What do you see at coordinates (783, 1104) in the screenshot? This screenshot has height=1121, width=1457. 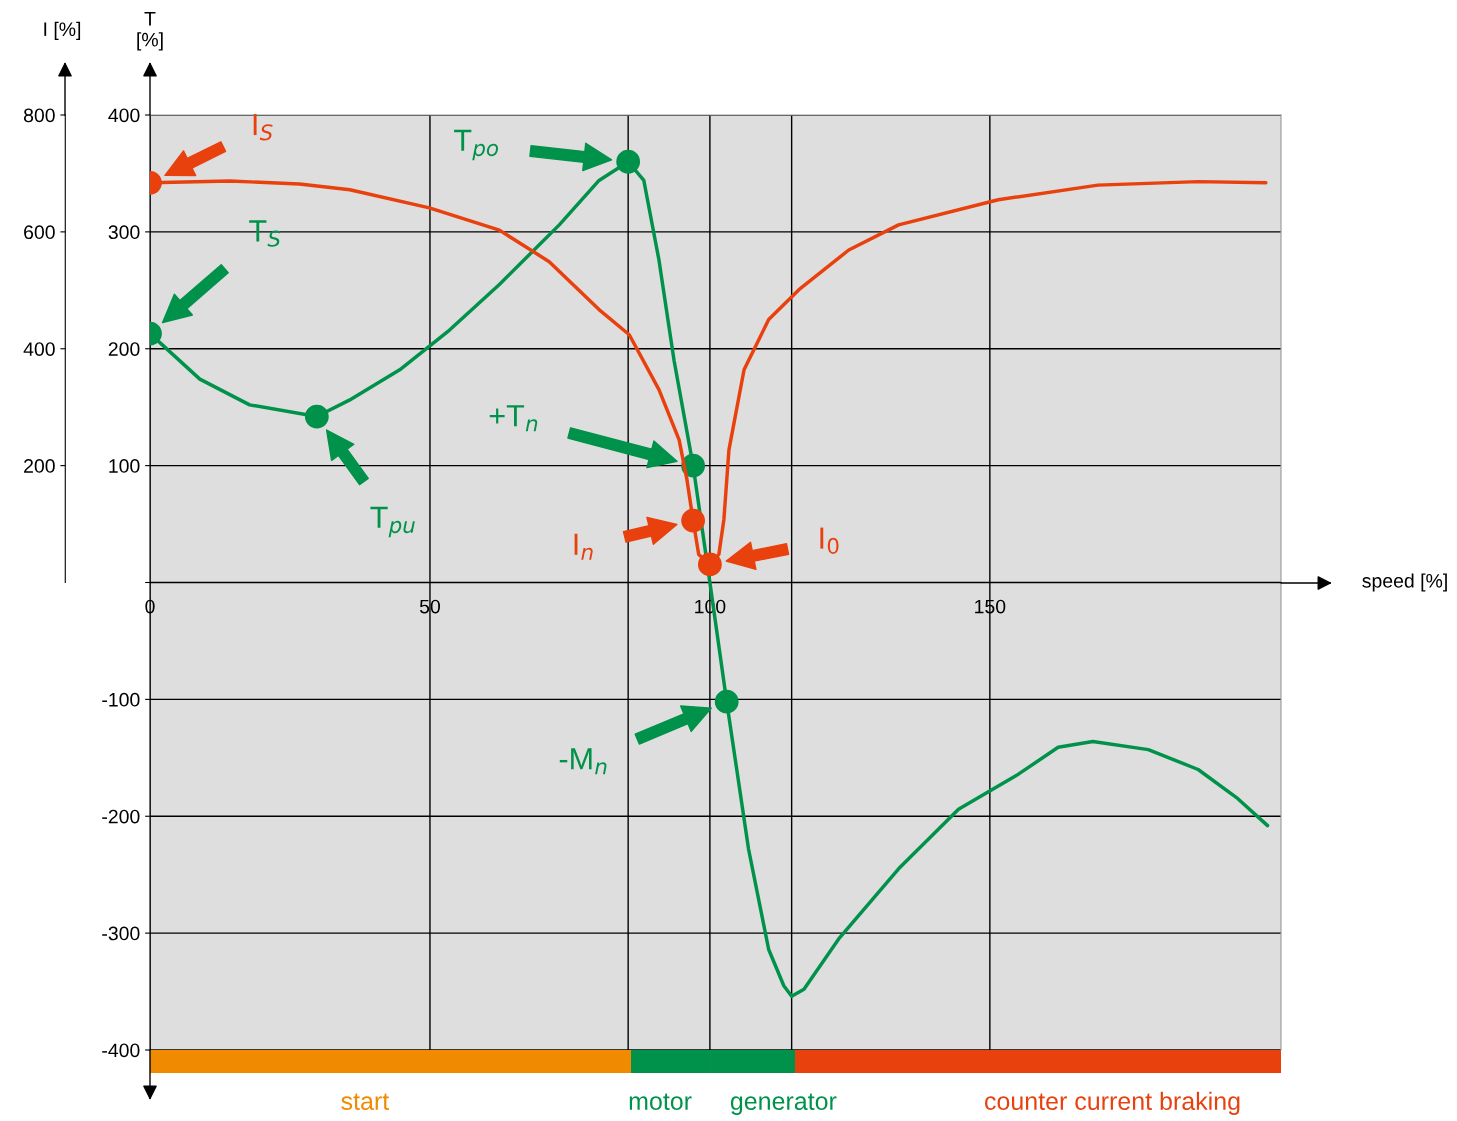 I see `text: generator` at bounding box center [783, 1104].